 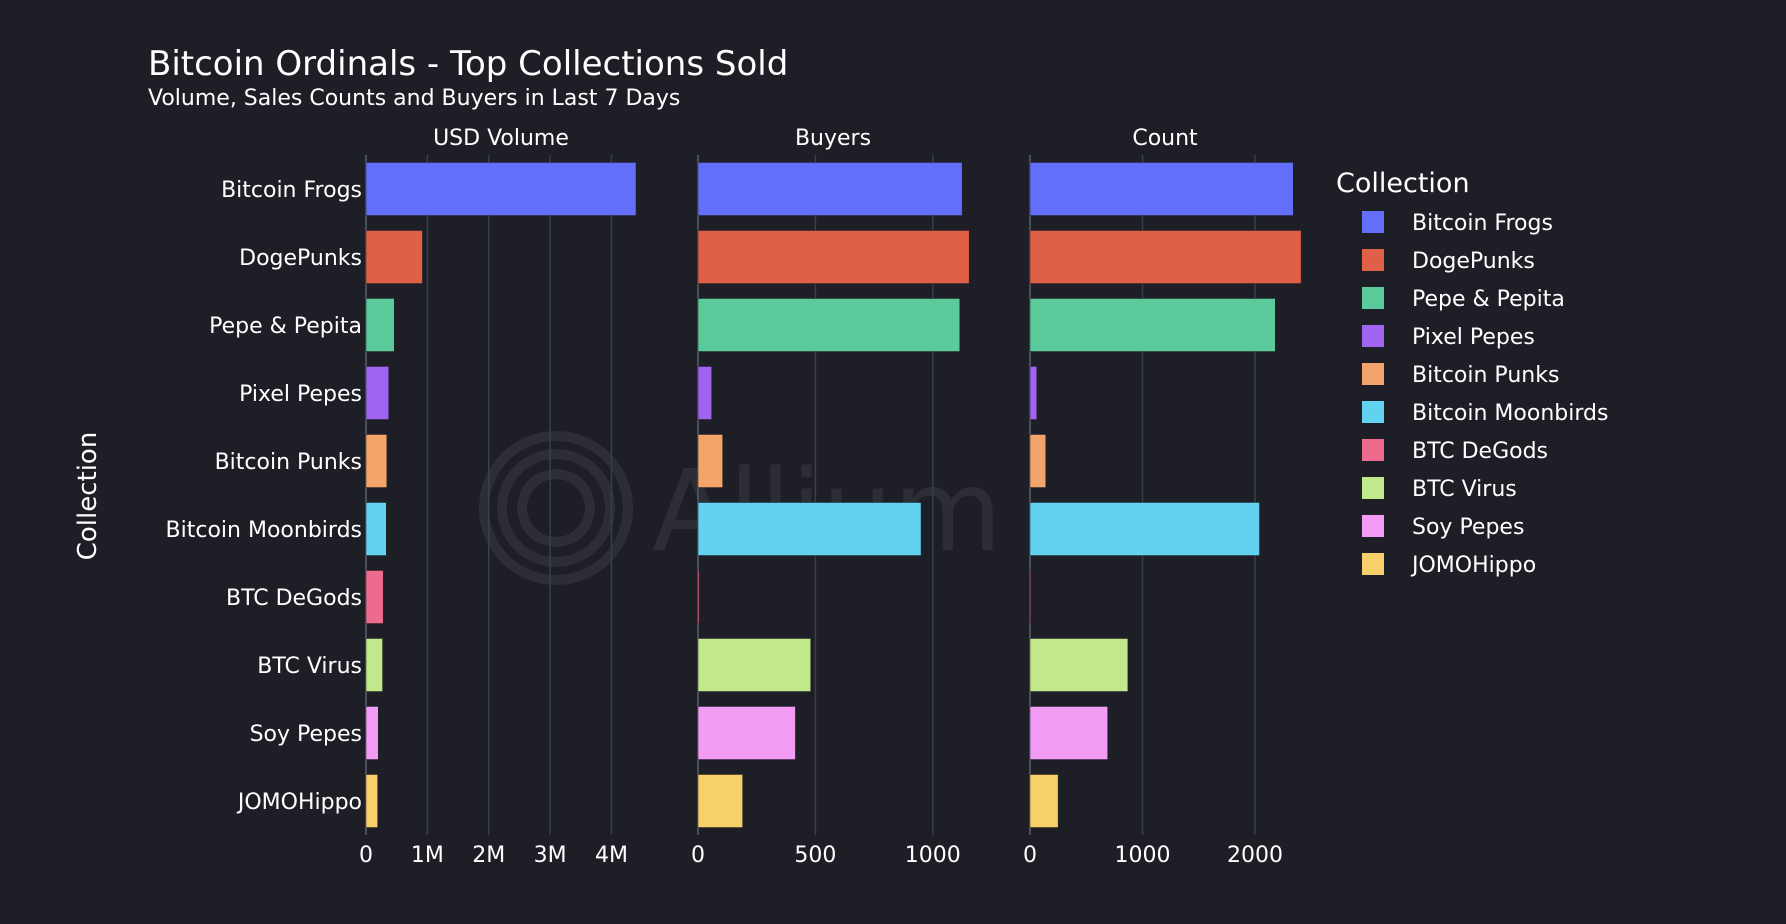 What do you see at coordinates (1473, 565) in the screenshot?
I see `legend-label: JOMOHippo` at bounding box center [1473, 565].